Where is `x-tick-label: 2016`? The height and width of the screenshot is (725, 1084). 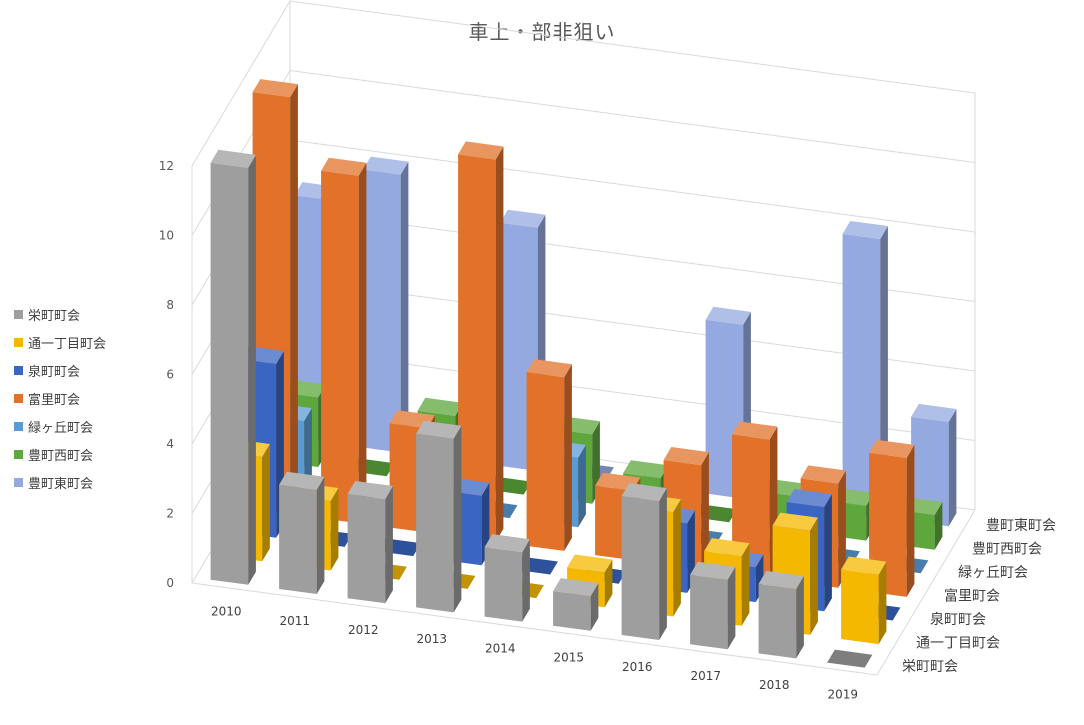 x-tick-label: 2016 is located at coordinates (637, 667).